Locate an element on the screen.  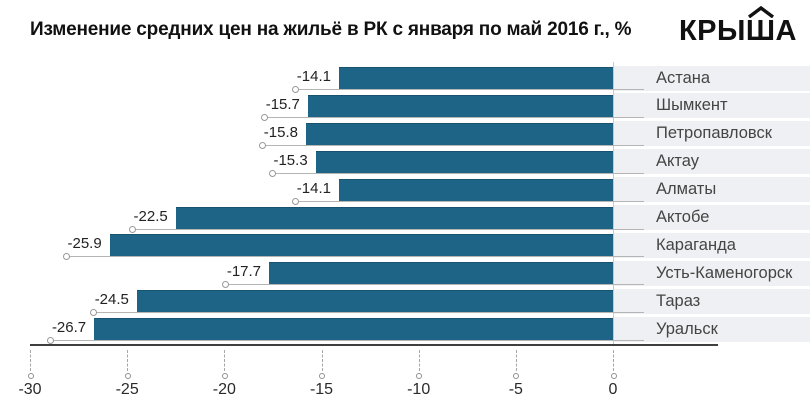
logo-letter: А is located at coordinates (786, 31).